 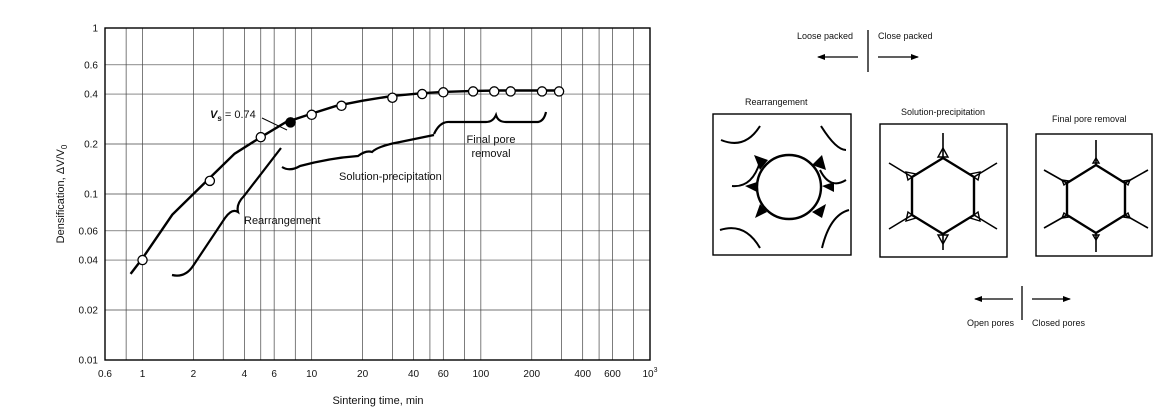 What do you see at coordinates (1059, 323) in the screenshot?
I see `closed-pores-label: Closed pores` at bounding box center [1059, 323].